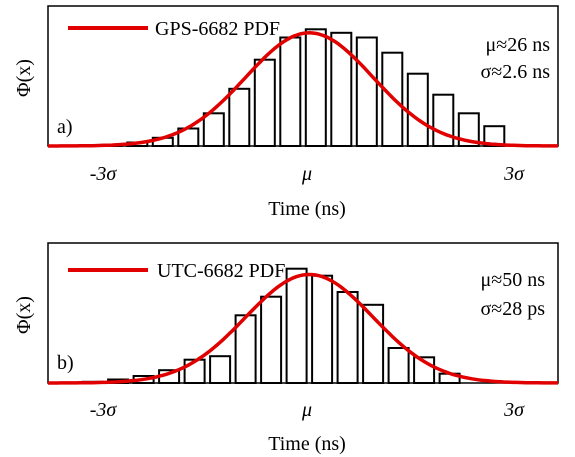 The width and height of the screenshot is (575, 457). What do you see at coordinates (518, 45) in the screenshot?
I see `stat-mu: μ≈26 ns` at bounding box center [518, 45].